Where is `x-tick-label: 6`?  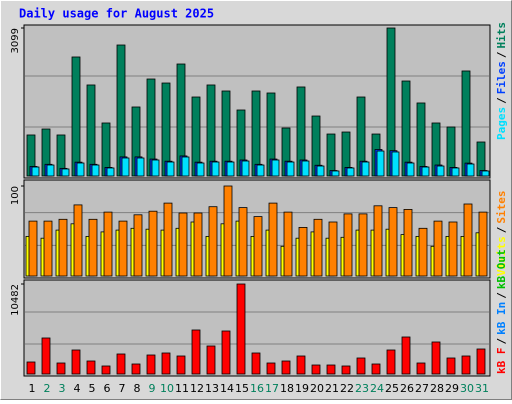
x-tick-label: 6 is located at coordinates (107, 388).